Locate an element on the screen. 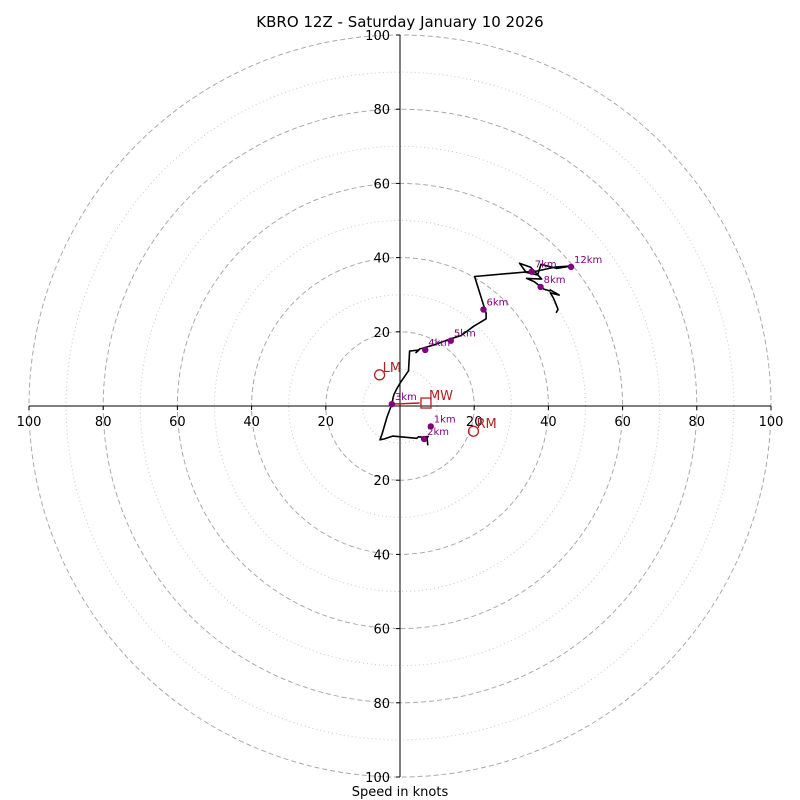 The height and width of the screenshot is (800, 800). height-label-4km: 4km is located at coordinates (439, 343).